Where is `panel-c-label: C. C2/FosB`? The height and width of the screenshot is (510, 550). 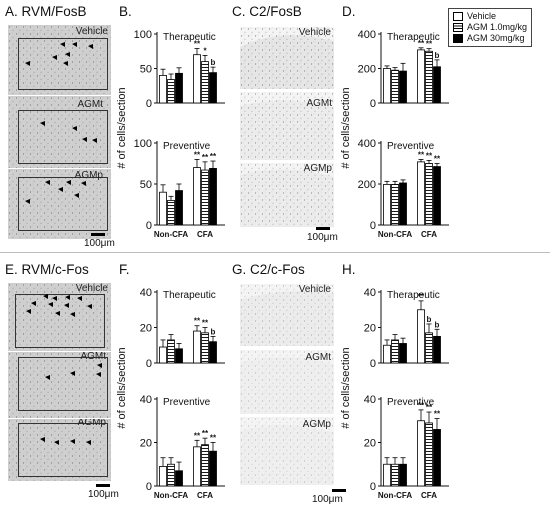
panel-c-label: C. C2/FosB is located at coordinates (267, 11).